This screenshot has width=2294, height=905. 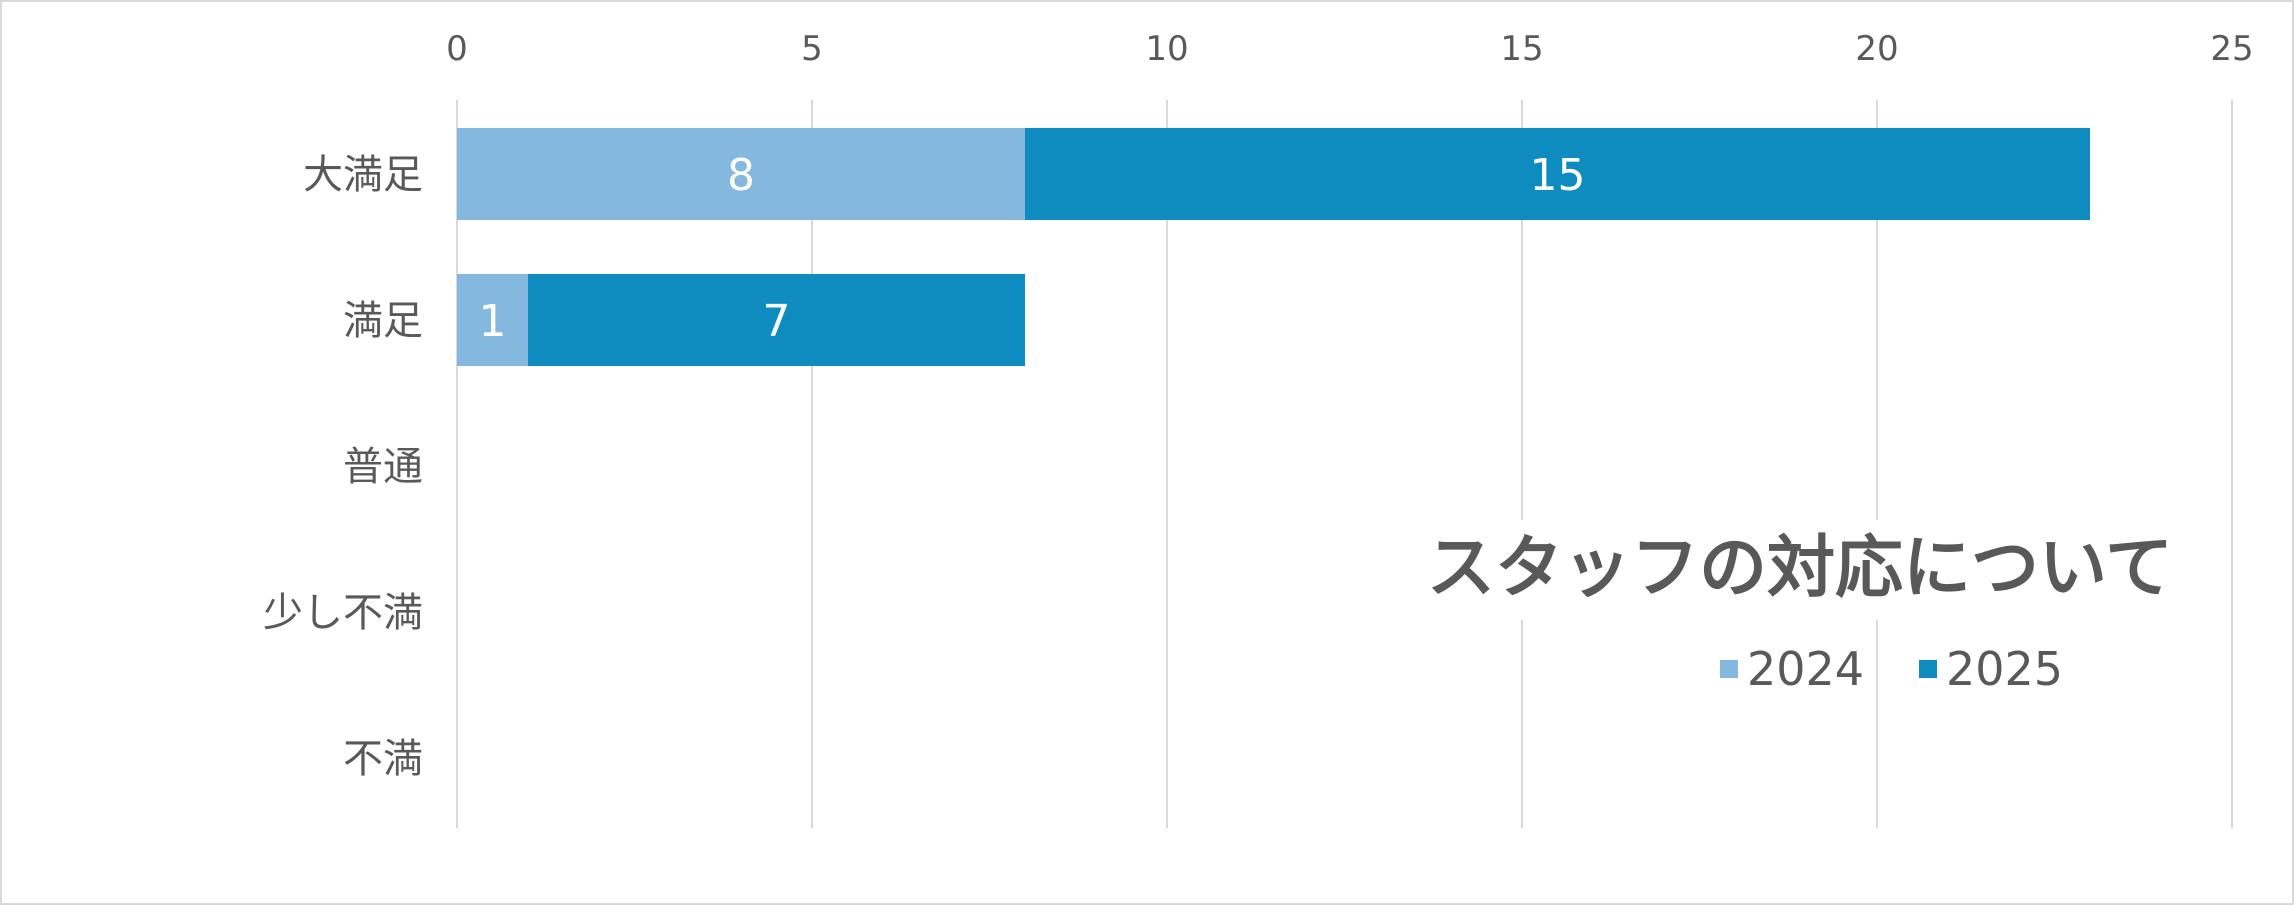 I want to click on category-label: 大満足, so click(x=363, y=175).